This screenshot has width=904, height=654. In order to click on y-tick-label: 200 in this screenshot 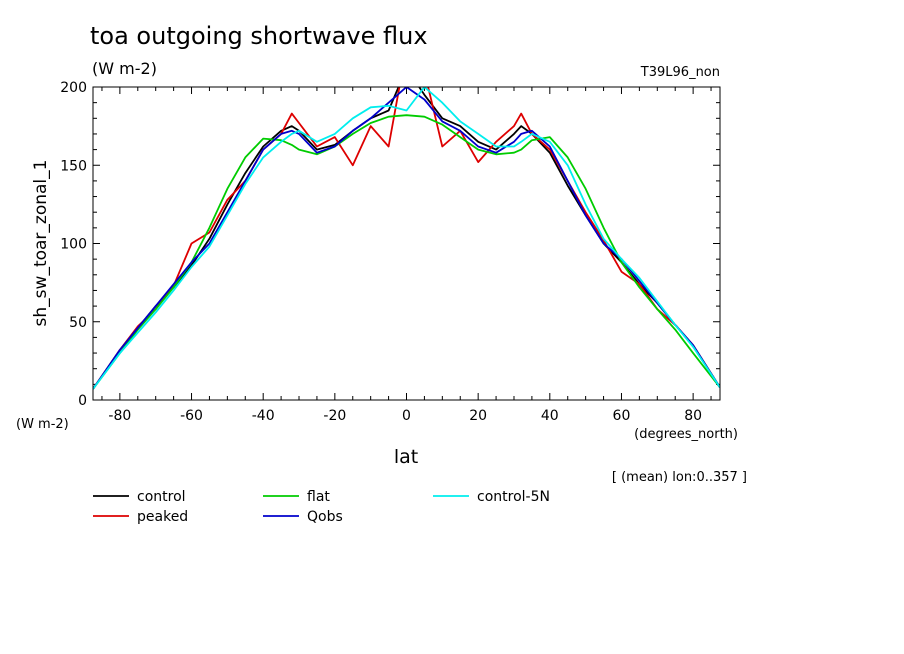, I will do `click(73, 88)`.